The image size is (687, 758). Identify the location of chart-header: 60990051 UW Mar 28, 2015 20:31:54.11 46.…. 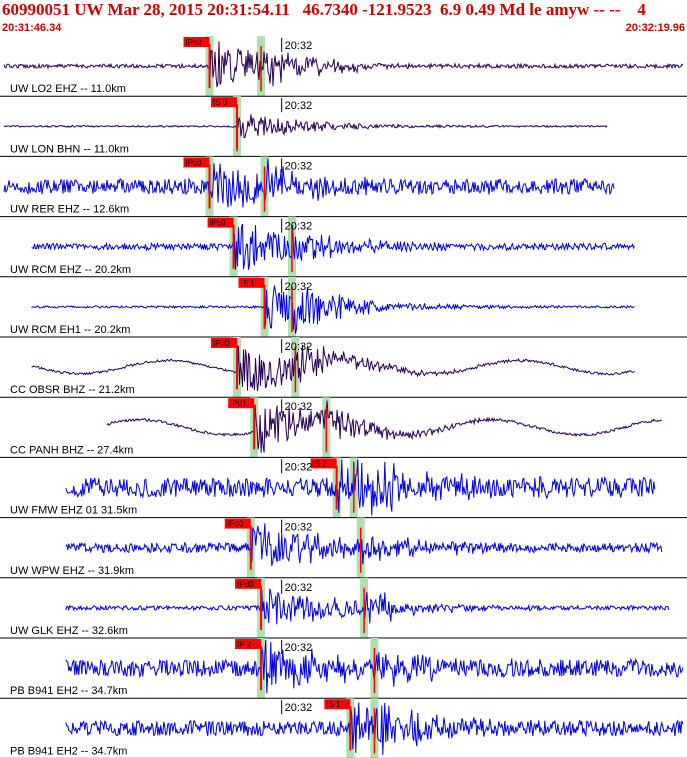
(343, 18).